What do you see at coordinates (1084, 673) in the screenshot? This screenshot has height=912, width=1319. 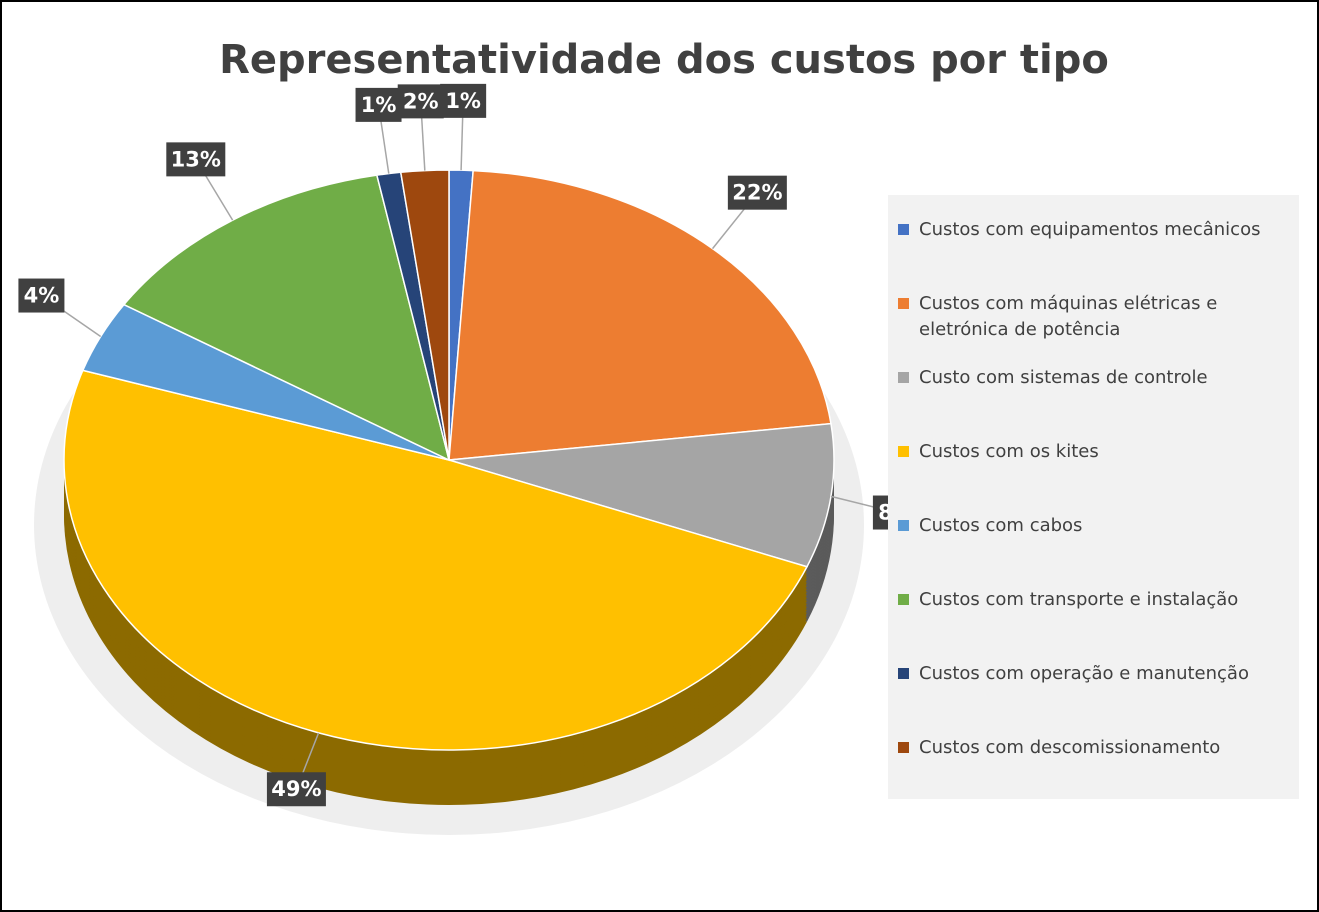 I see `legend-label: Custos com operação e manutenção` at bounding box center [1084, 673].